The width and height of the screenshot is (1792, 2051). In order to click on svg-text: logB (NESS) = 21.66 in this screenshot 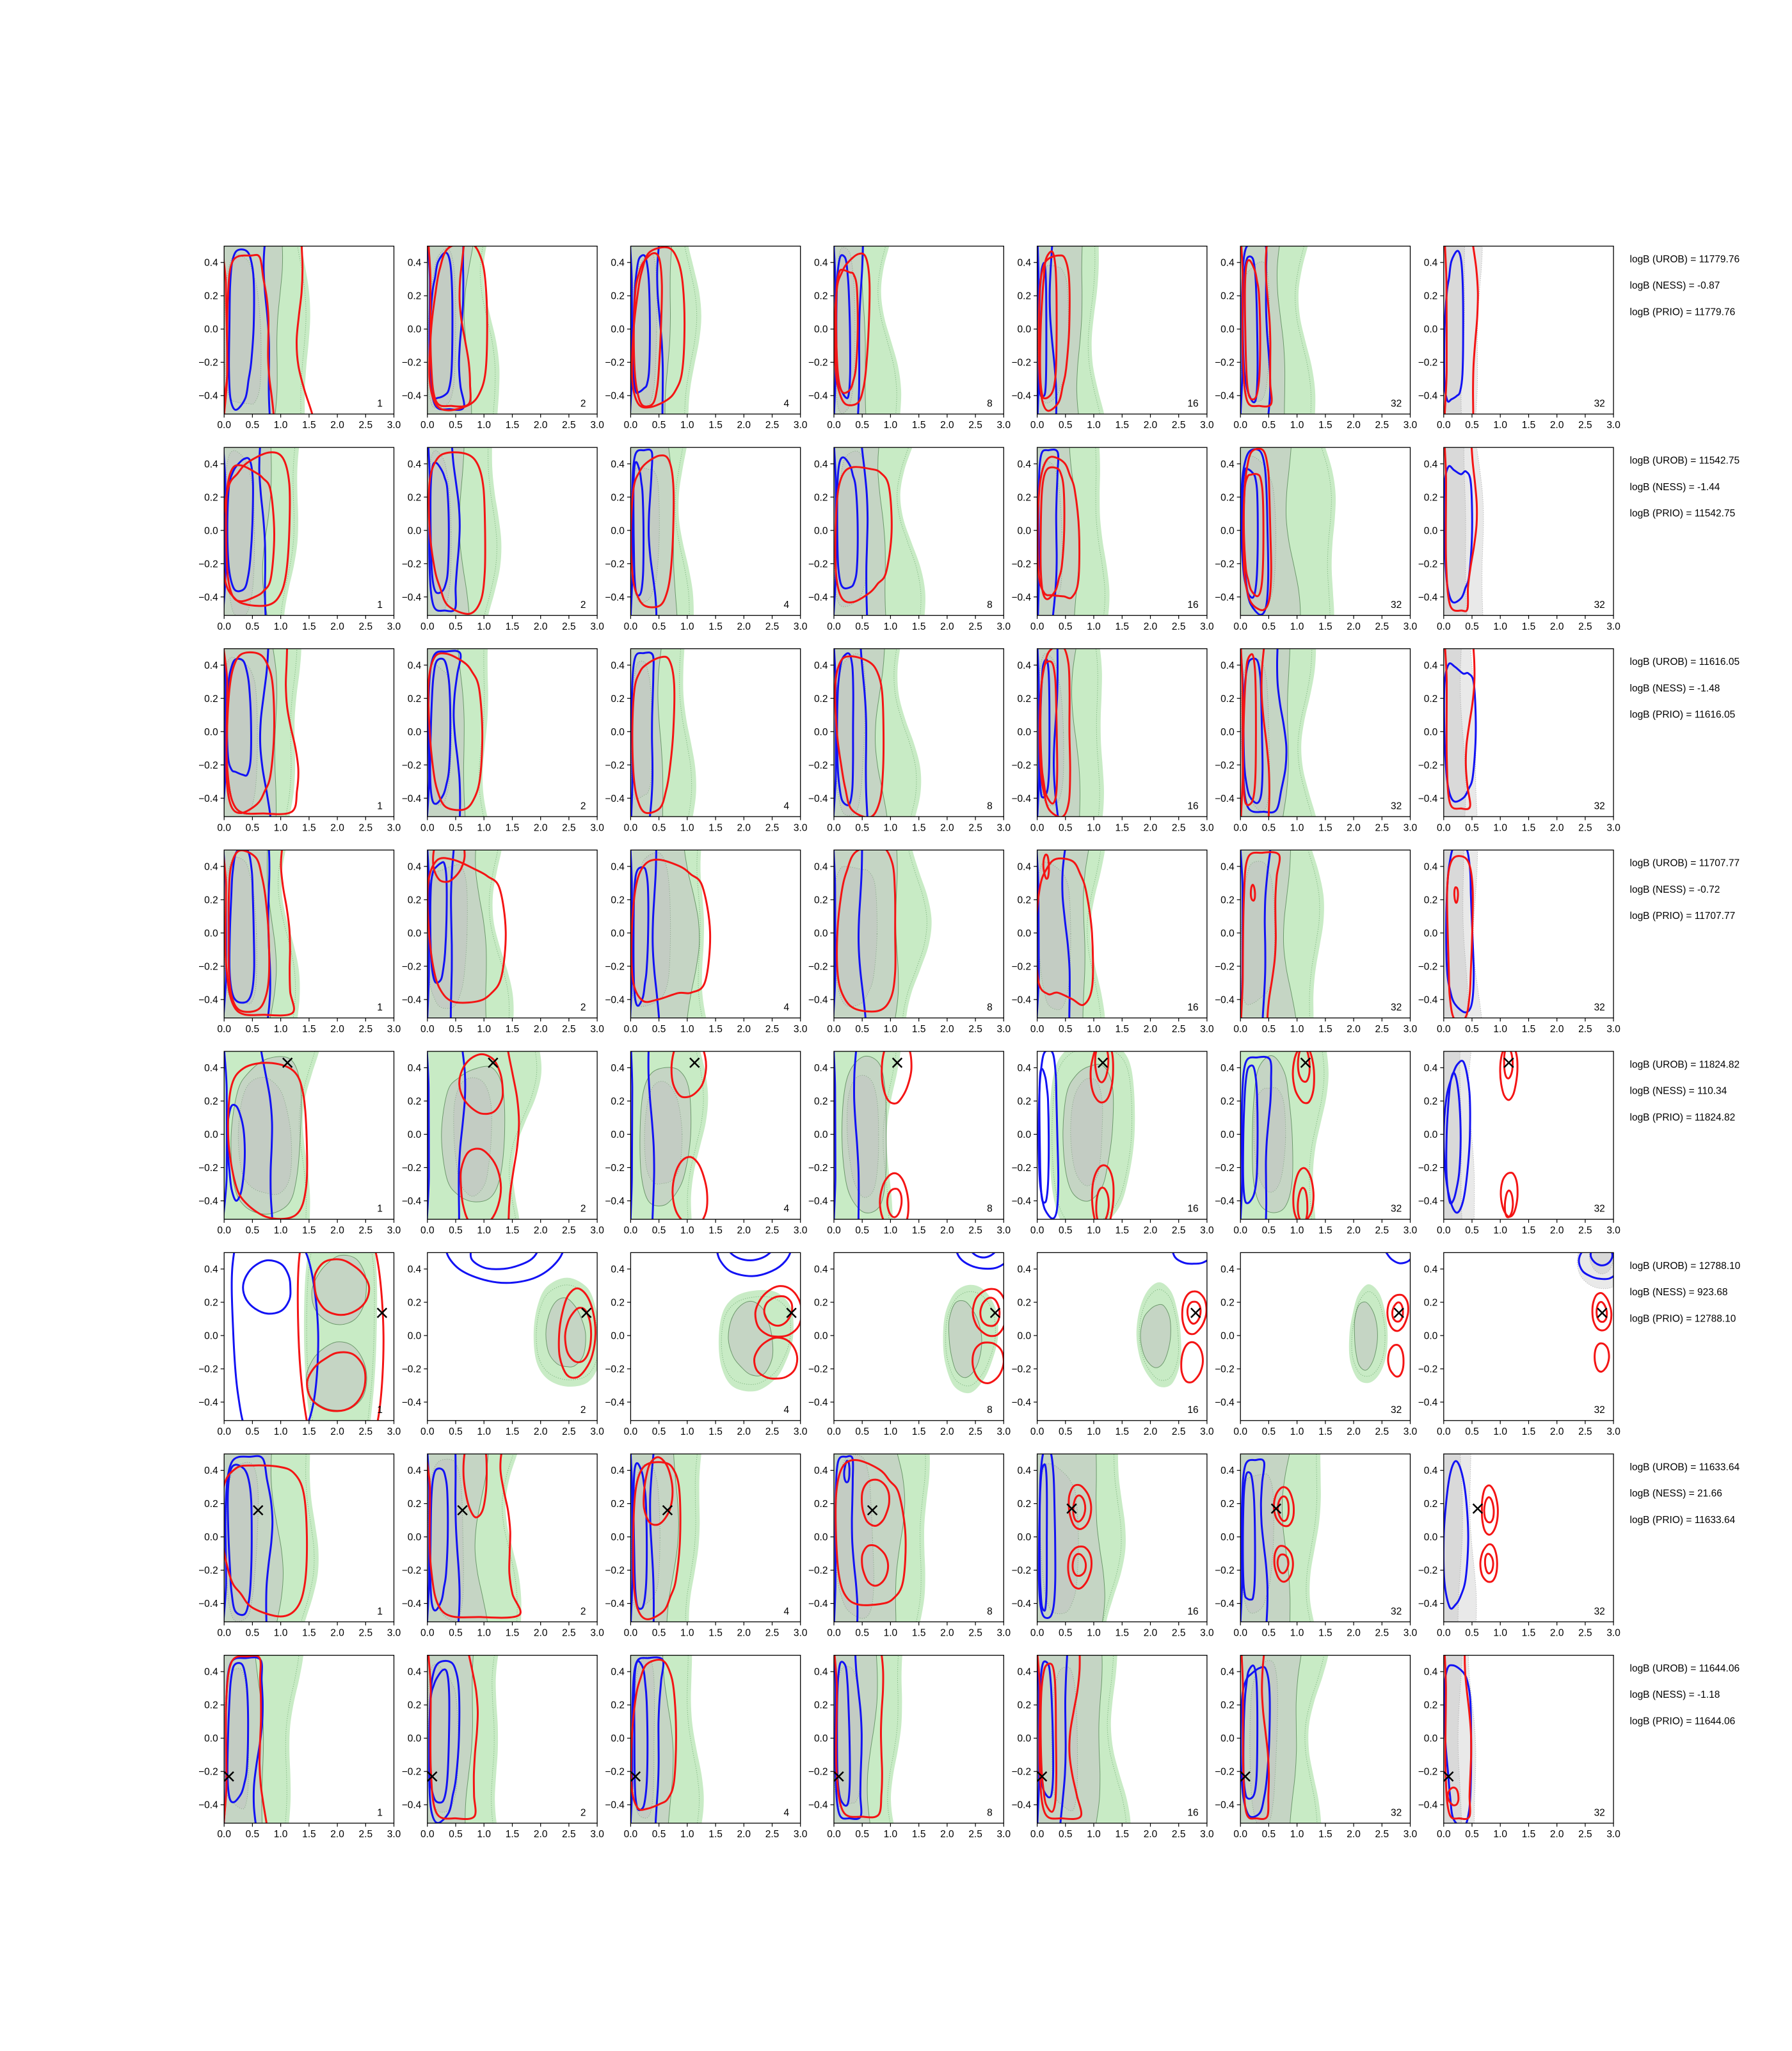, I will do `click(1676, 1493)`.